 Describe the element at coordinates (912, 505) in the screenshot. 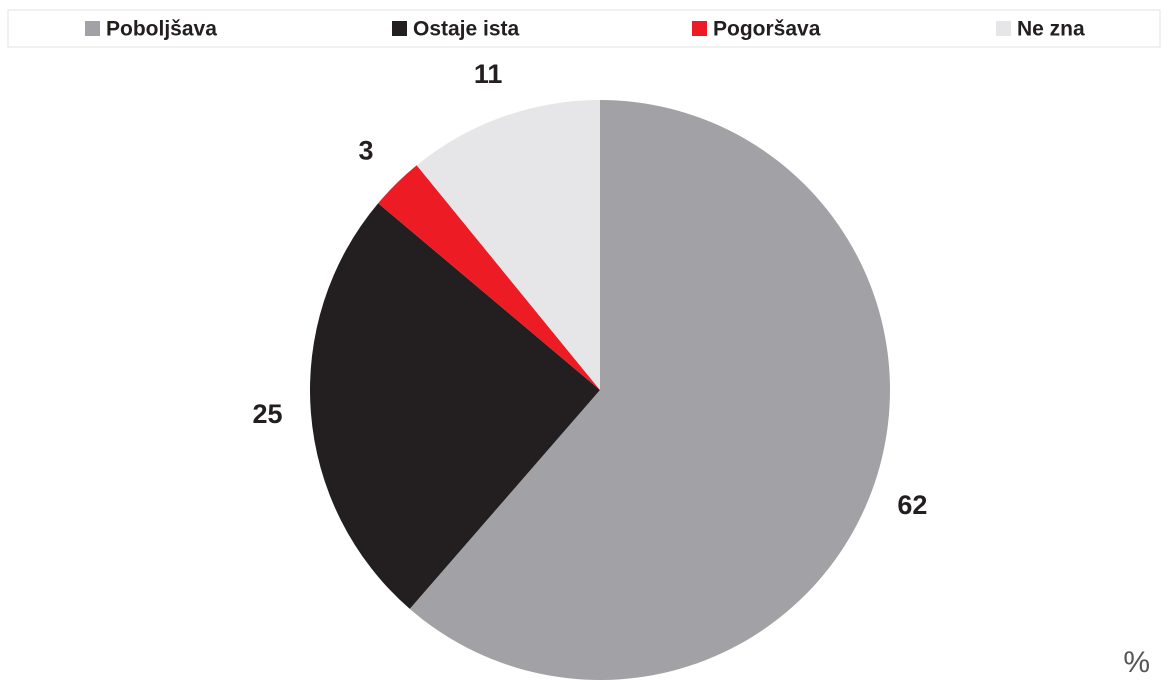

I see `data-label: 62` at that location.